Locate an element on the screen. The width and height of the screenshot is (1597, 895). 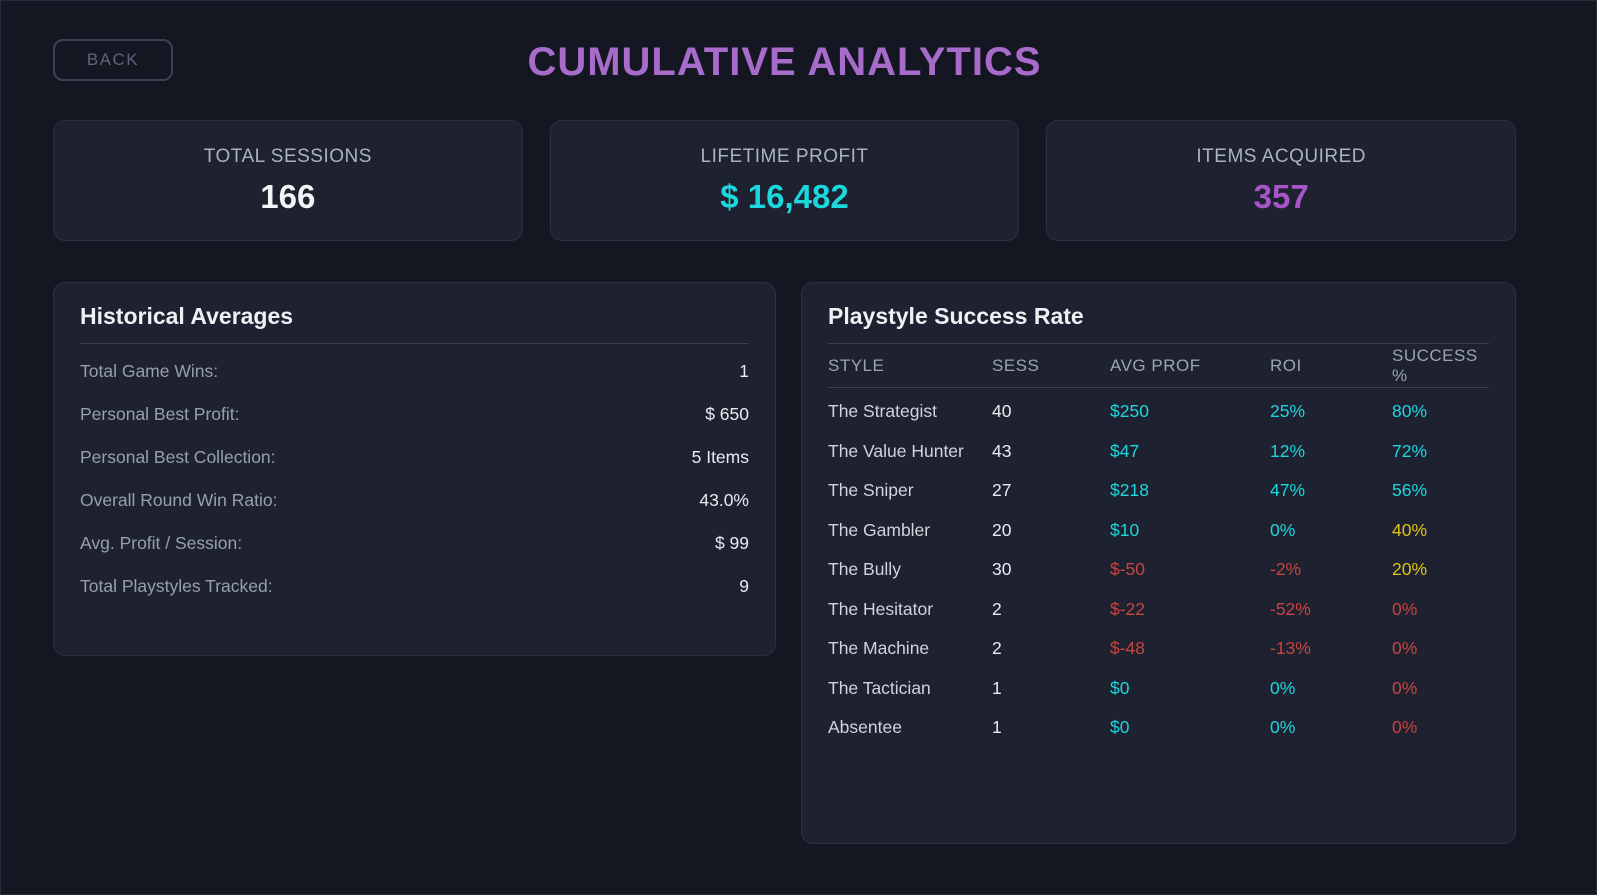
playstyle-cell-avgprof: $-50 is located at coordinates (1128, 569).